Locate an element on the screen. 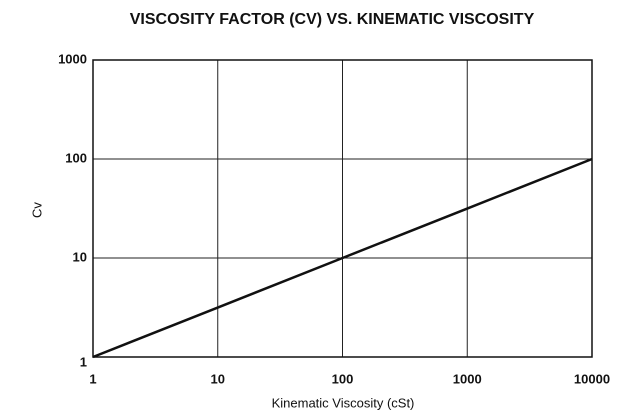  x-axis-label: Kinematic Viscosity (cSt) is located at coordinates (343, 402).